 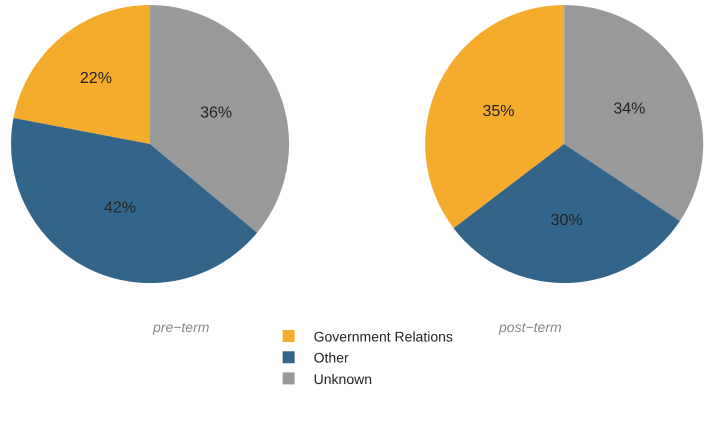 What do you see at coordinates (216, 113) in the screenshot?
I see `data-label: 36%` at bounding box center [216, 113].